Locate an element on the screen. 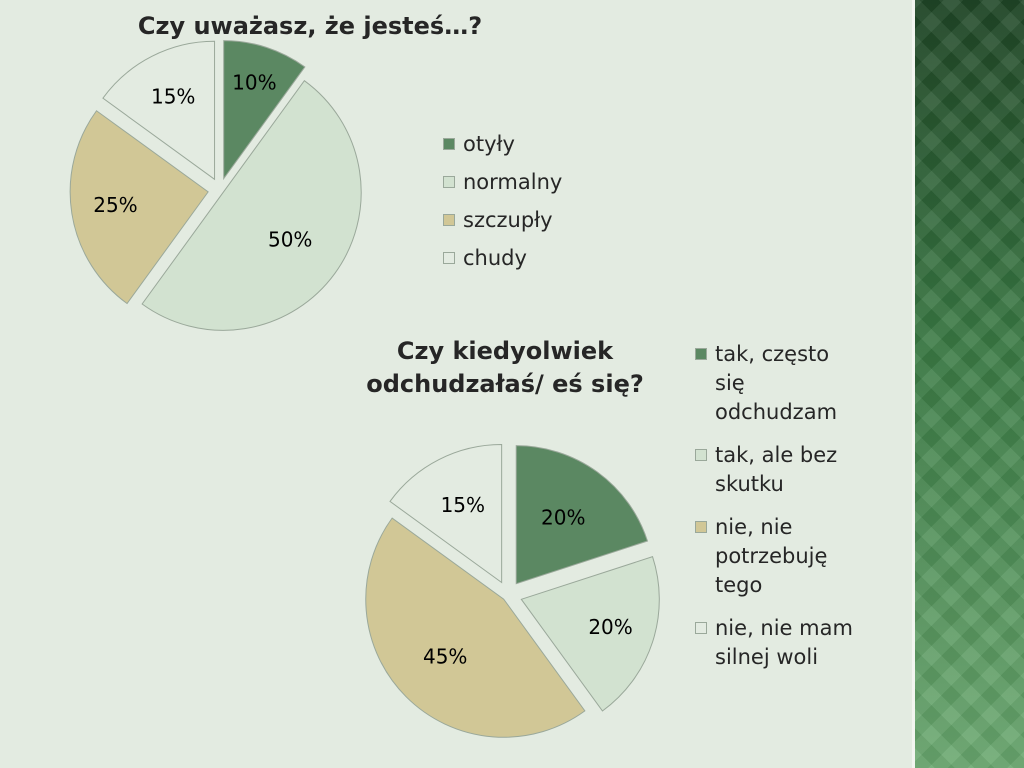  legend-item: normalny is located at coordinates (538, 187).